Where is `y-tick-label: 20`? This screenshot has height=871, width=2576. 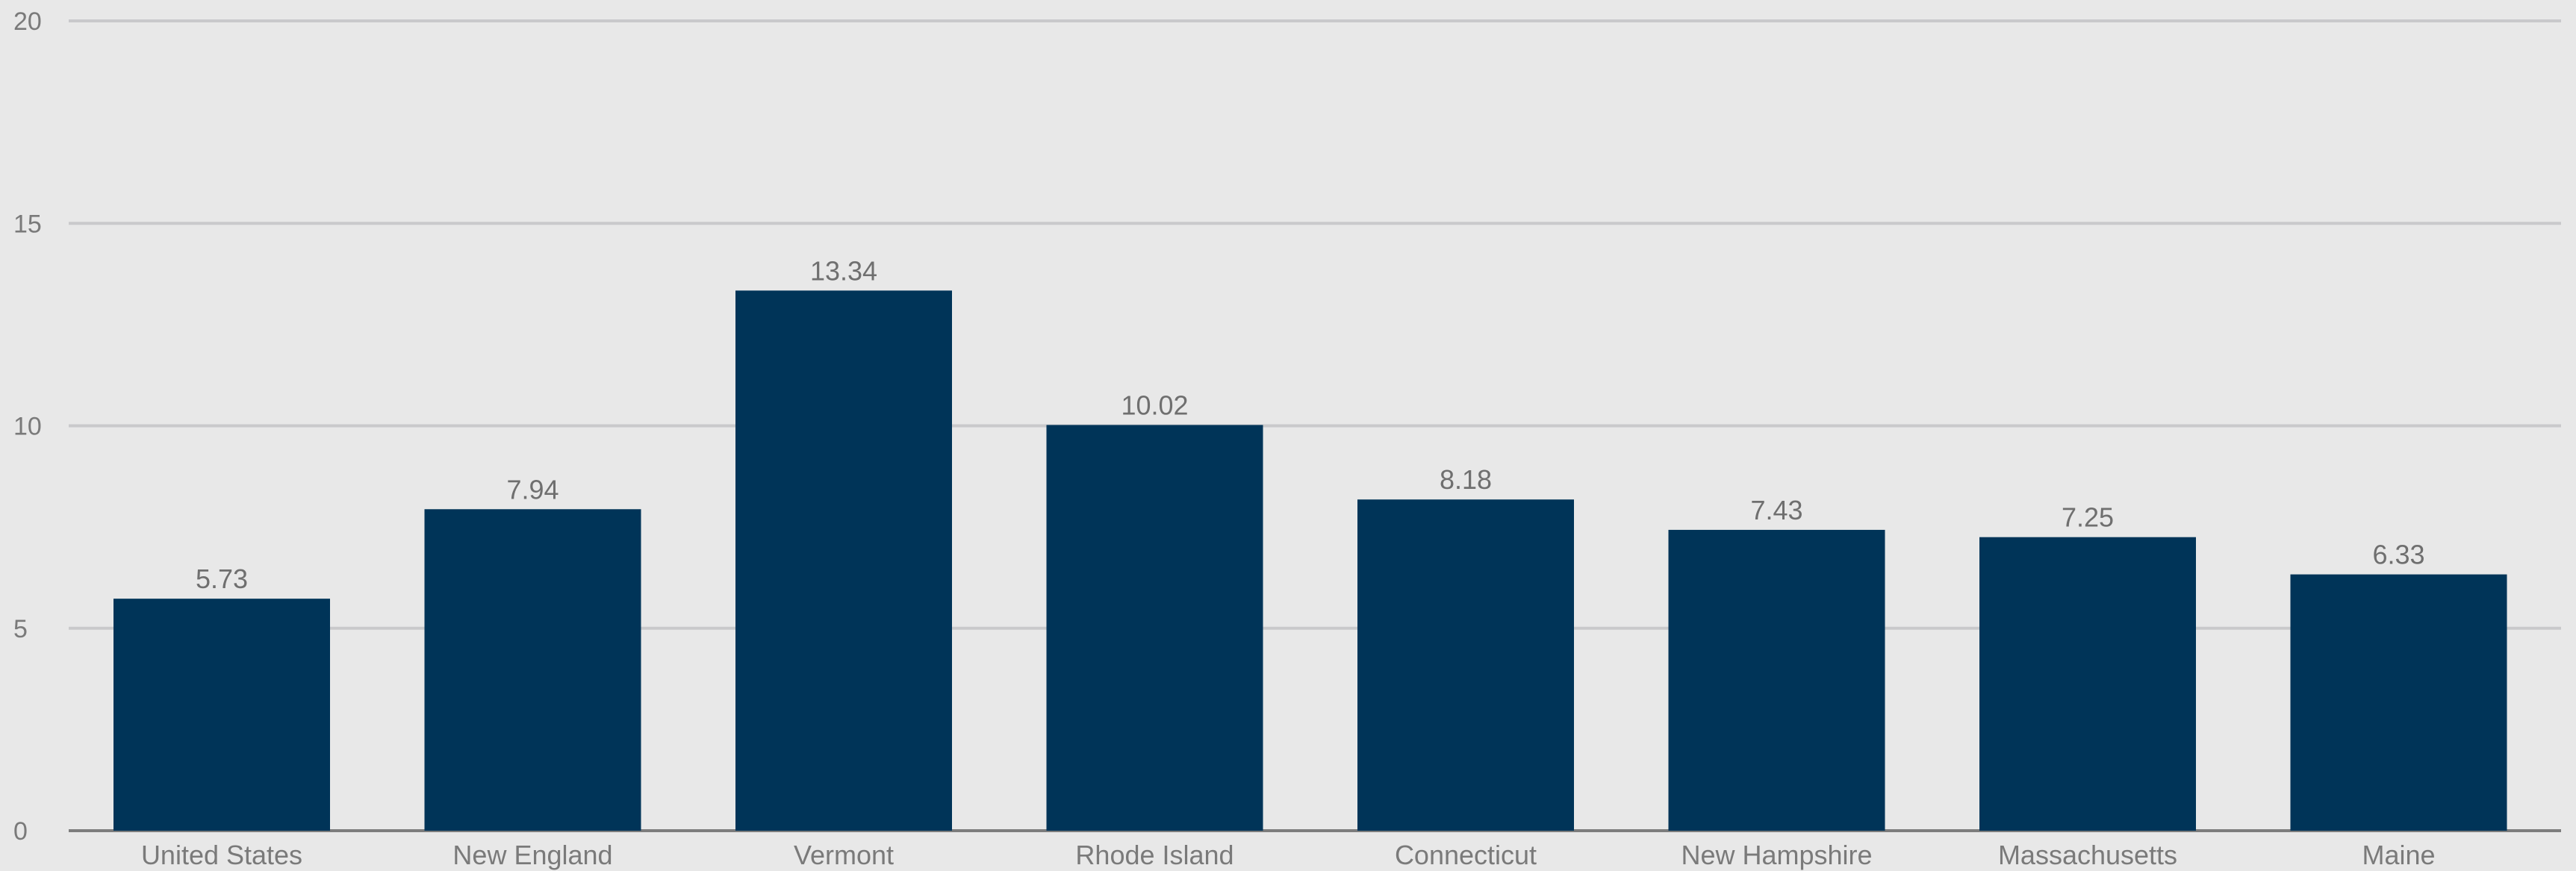 y-tick-label: 20 is located at coordinates (27, 21).